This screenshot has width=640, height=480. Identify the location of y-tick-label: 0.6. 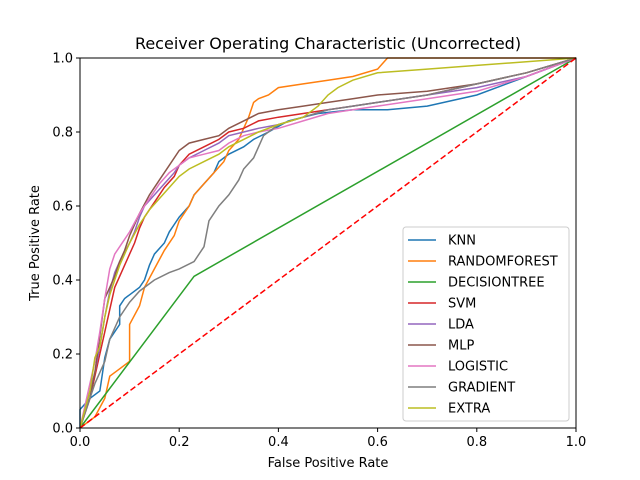
(62, 207).